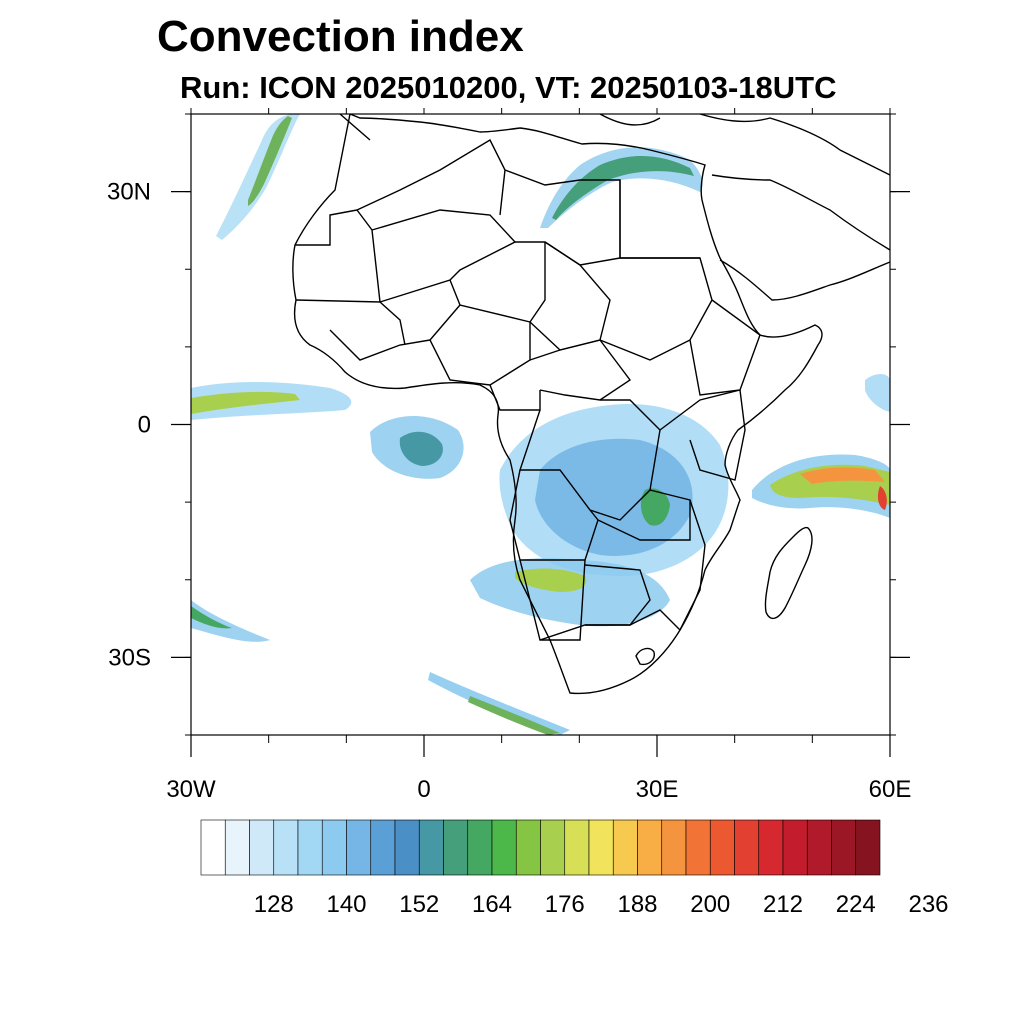 This screenshot has height=1024, width=1024. I want to click on field-mediterranean-core, so click(623, 187).